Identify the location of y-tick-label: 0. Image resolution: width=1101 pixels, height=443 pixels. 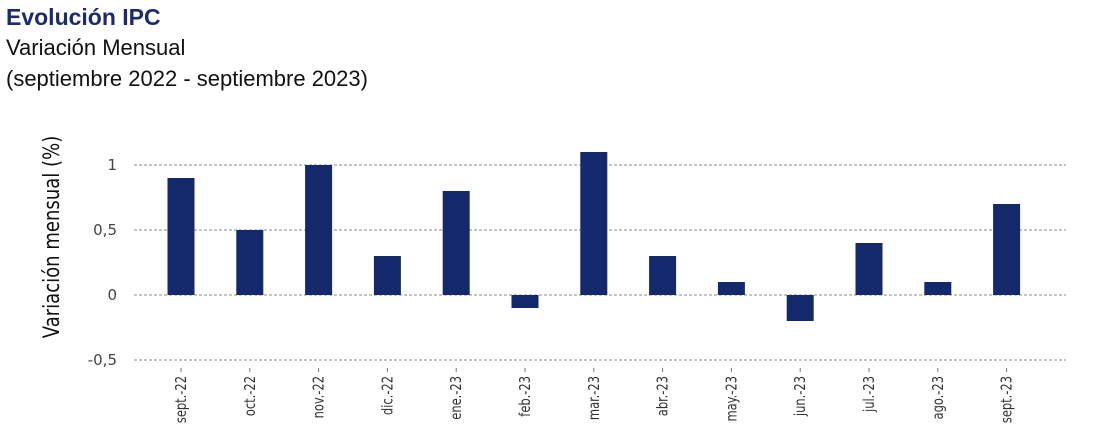
(112, 295).